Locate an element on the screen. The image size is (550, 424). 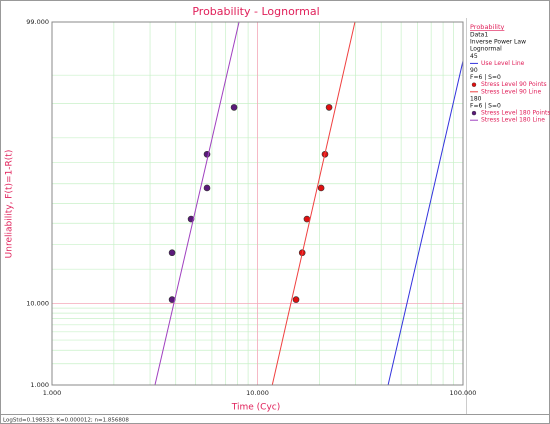
legend-group-label: 180 is located at coordinates (476, 98).